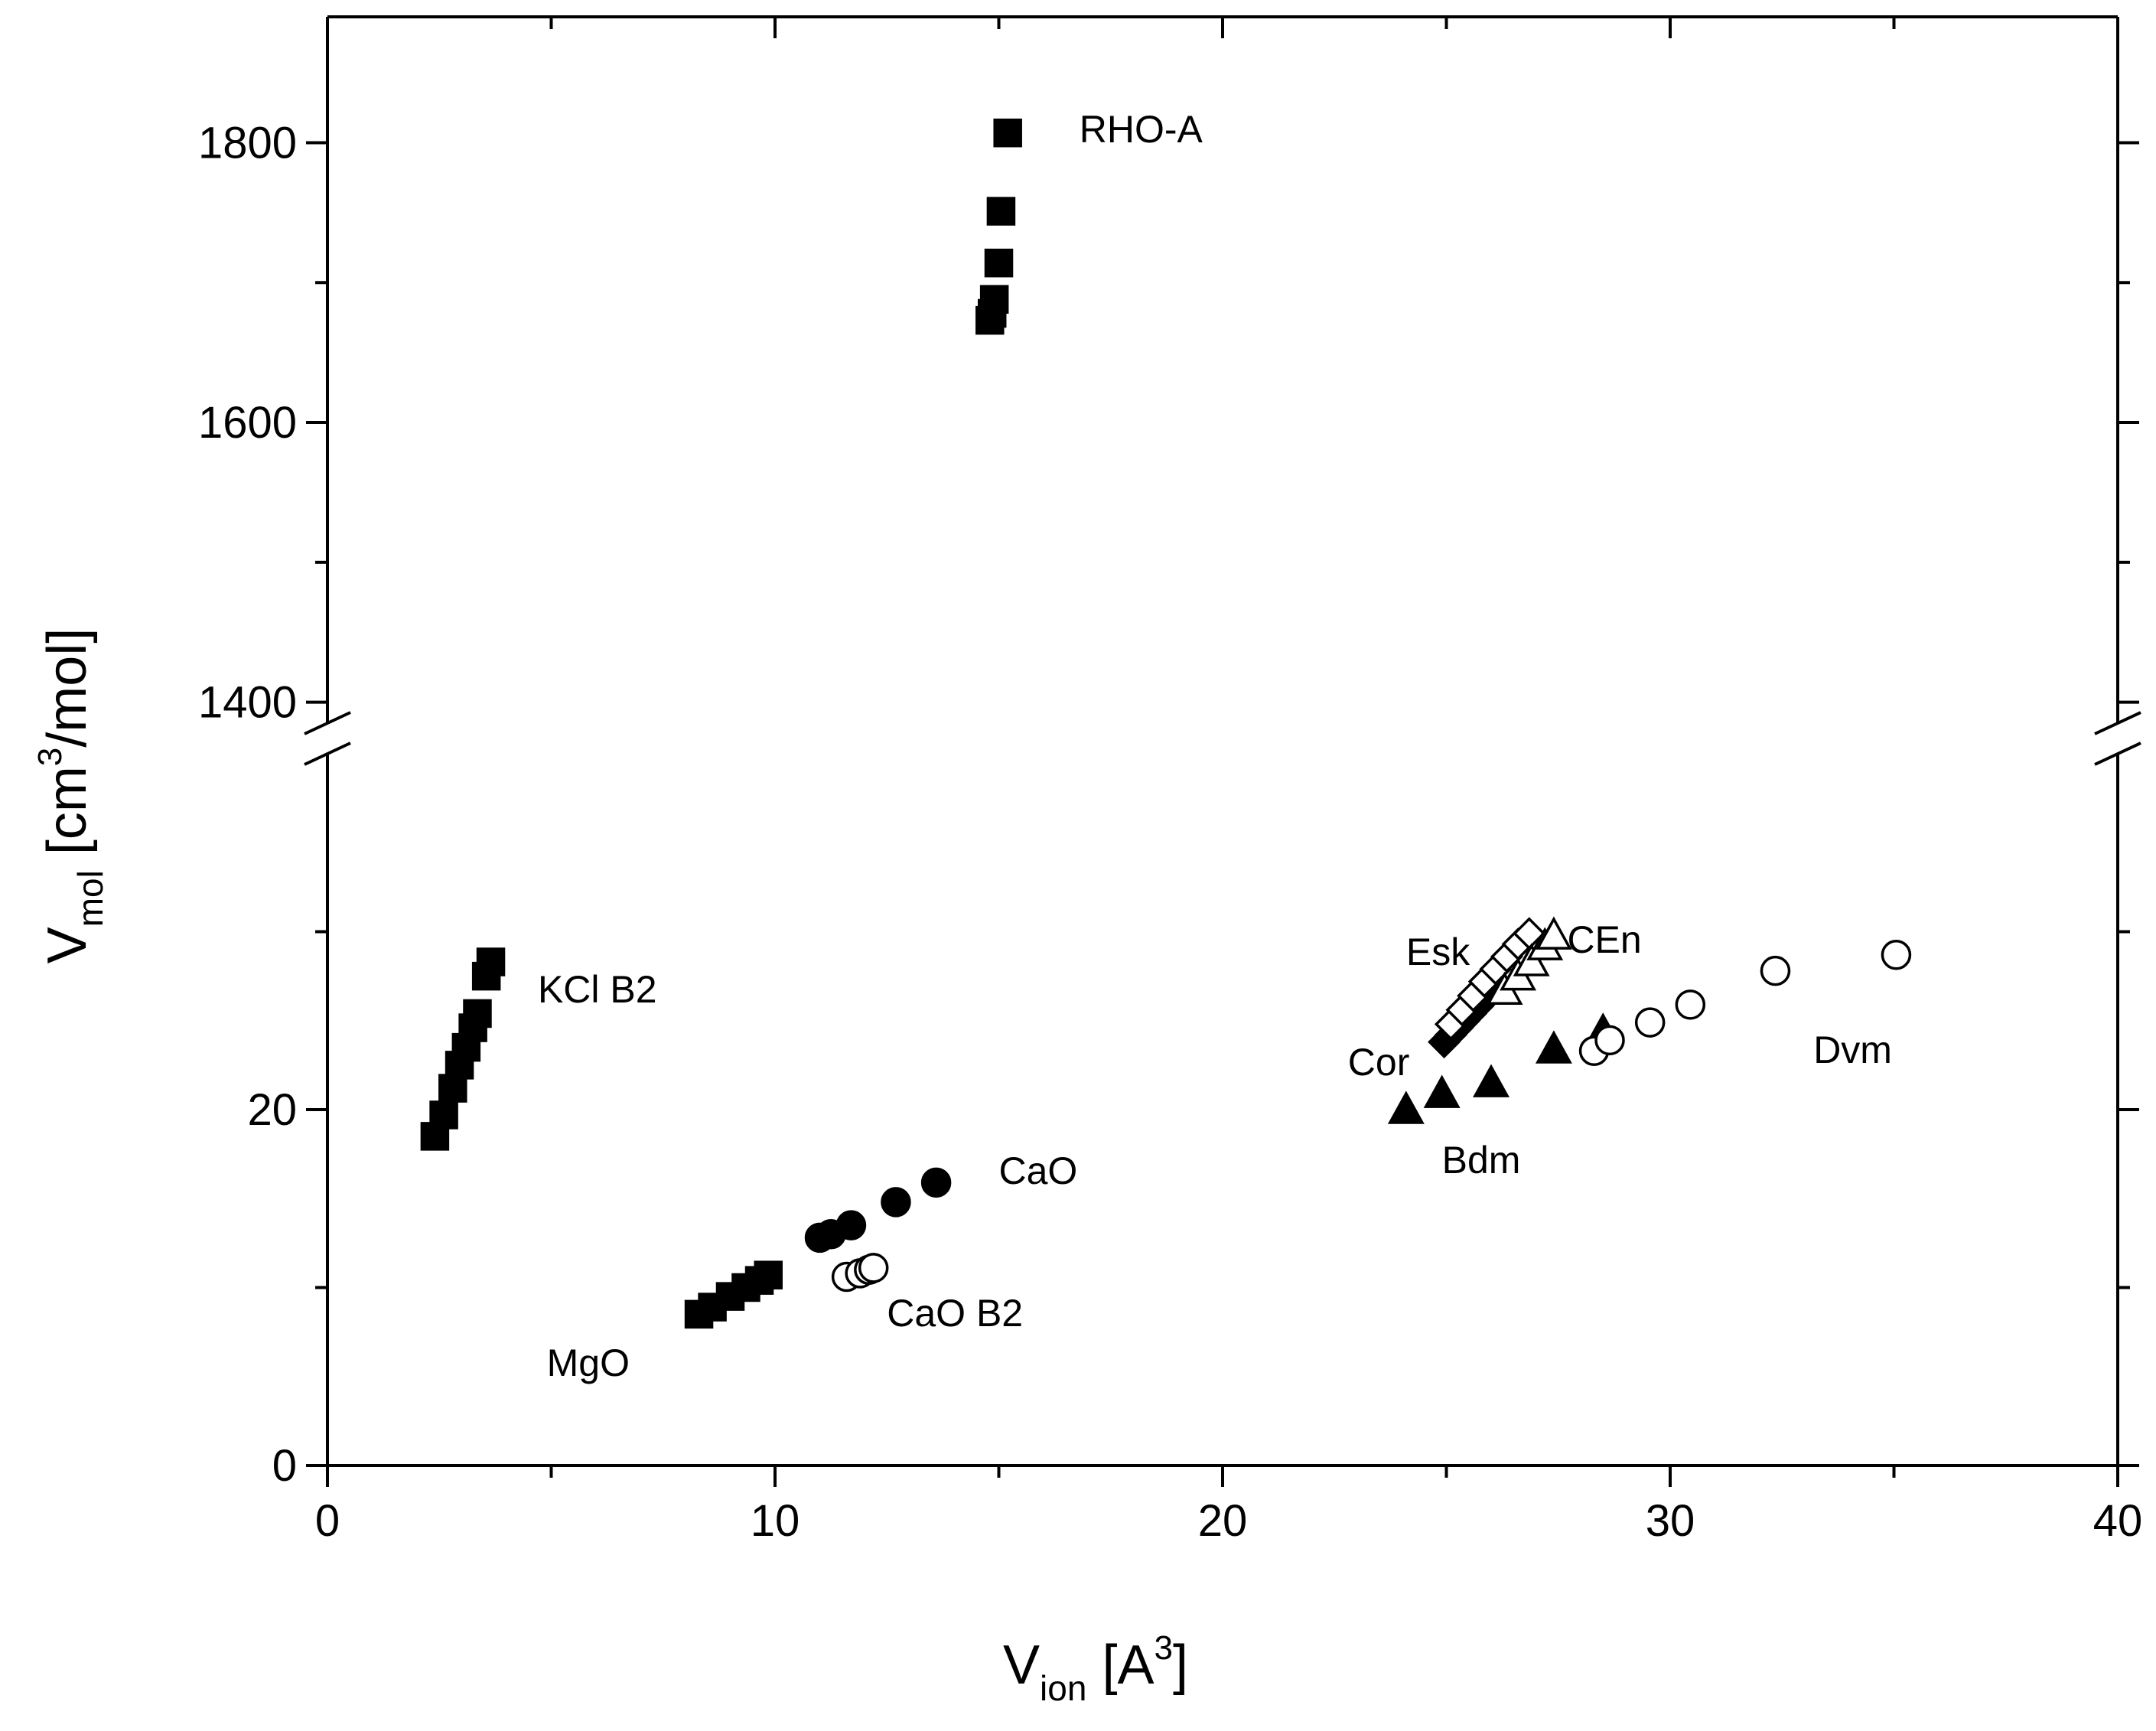  Describe the element at coordinates (1180, 1665) in the screenshot. I see `x-axis-title-end: ]` at that location.